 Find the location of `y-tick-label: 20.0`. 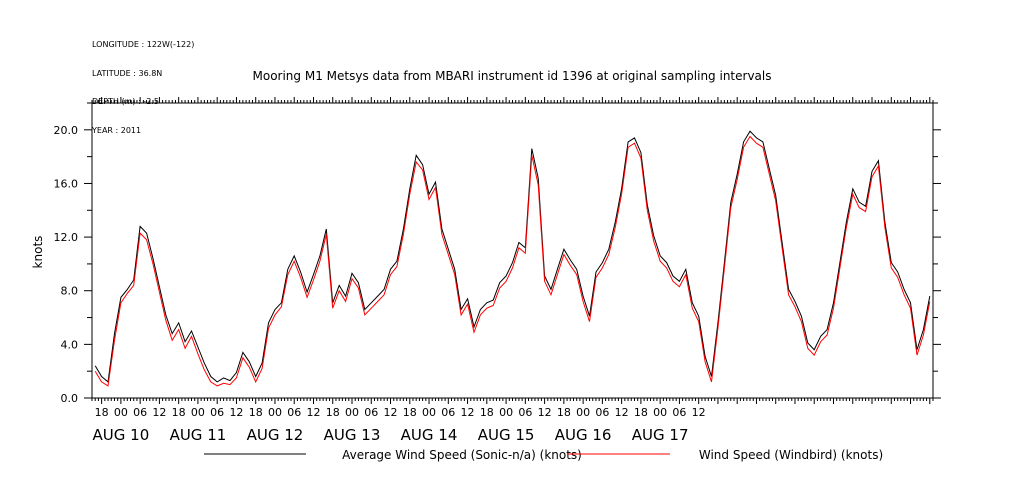

y-tick-label: 20.0 is located at coordinates (66, 130).